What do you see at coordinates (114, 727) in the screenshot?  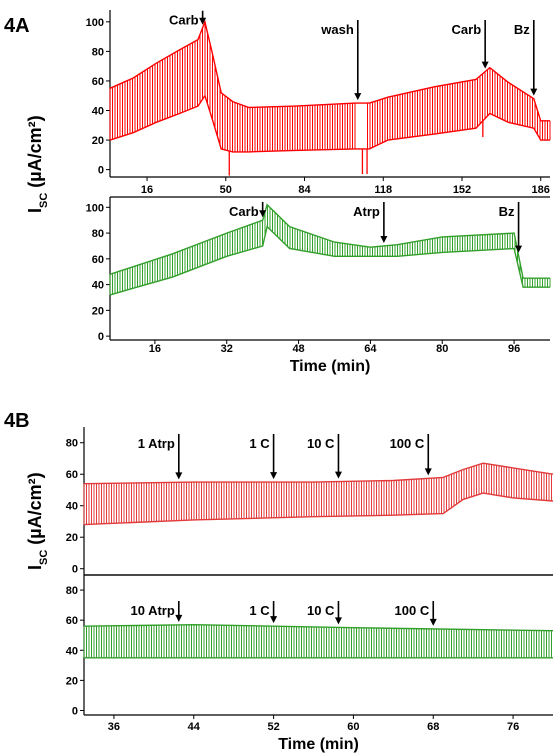 I see `x-tick-label: 36` at bounding box center [114, 727].